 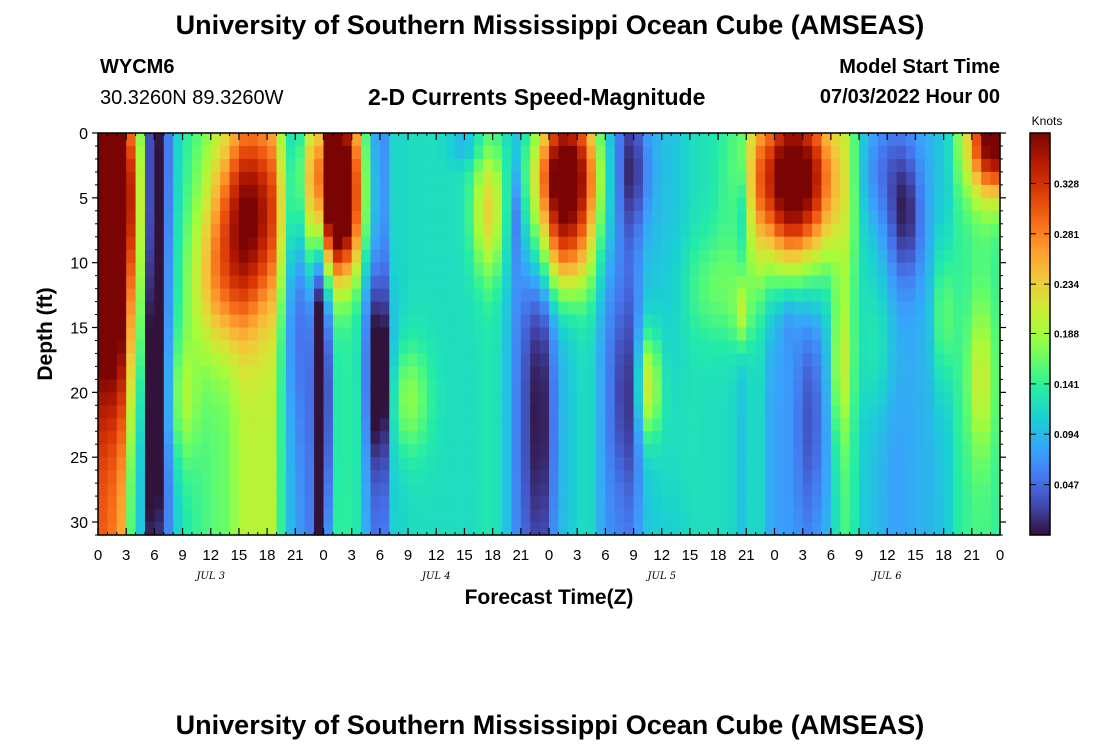 What do you see at coordinates (79, 264) in the screenshot?
I see `y-tick-label: 10` at bounding box center [79, 264].